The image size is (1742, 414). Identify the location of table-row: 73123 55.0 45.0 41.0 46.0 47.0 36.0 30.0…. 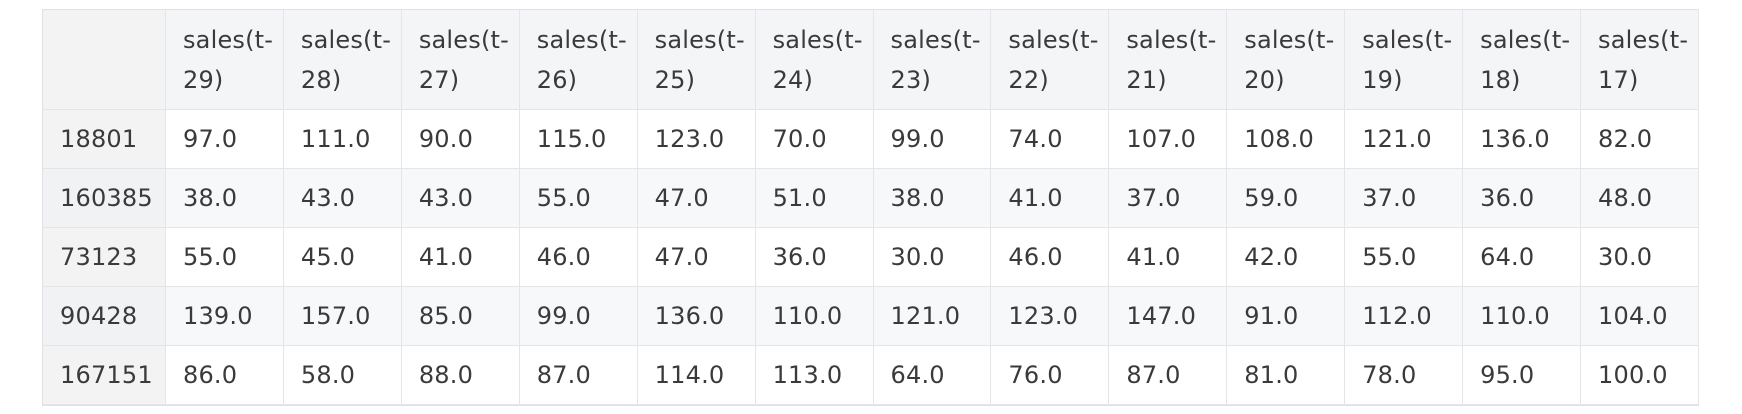
(871, 257).